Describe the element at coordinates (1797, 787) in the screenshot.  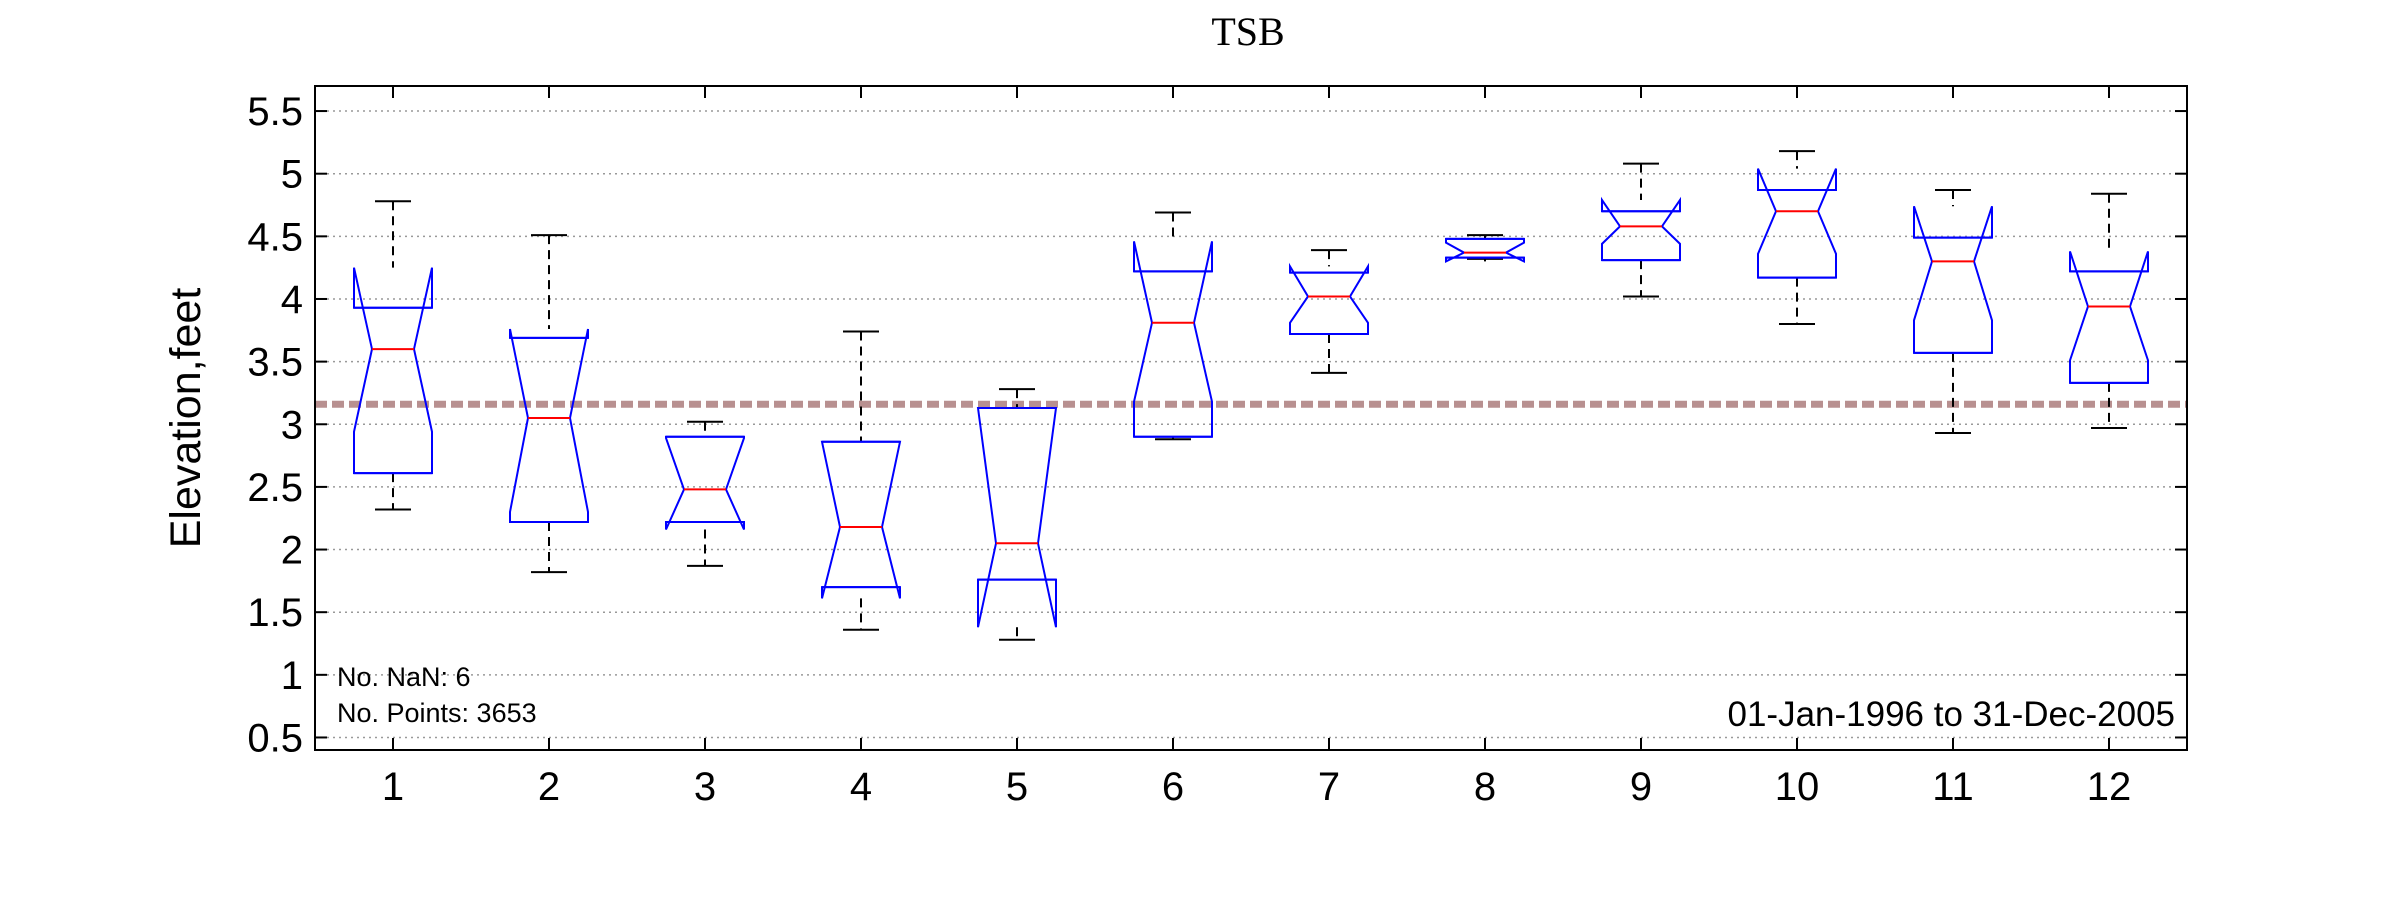
I see `x-tick-label: 10` at that location.